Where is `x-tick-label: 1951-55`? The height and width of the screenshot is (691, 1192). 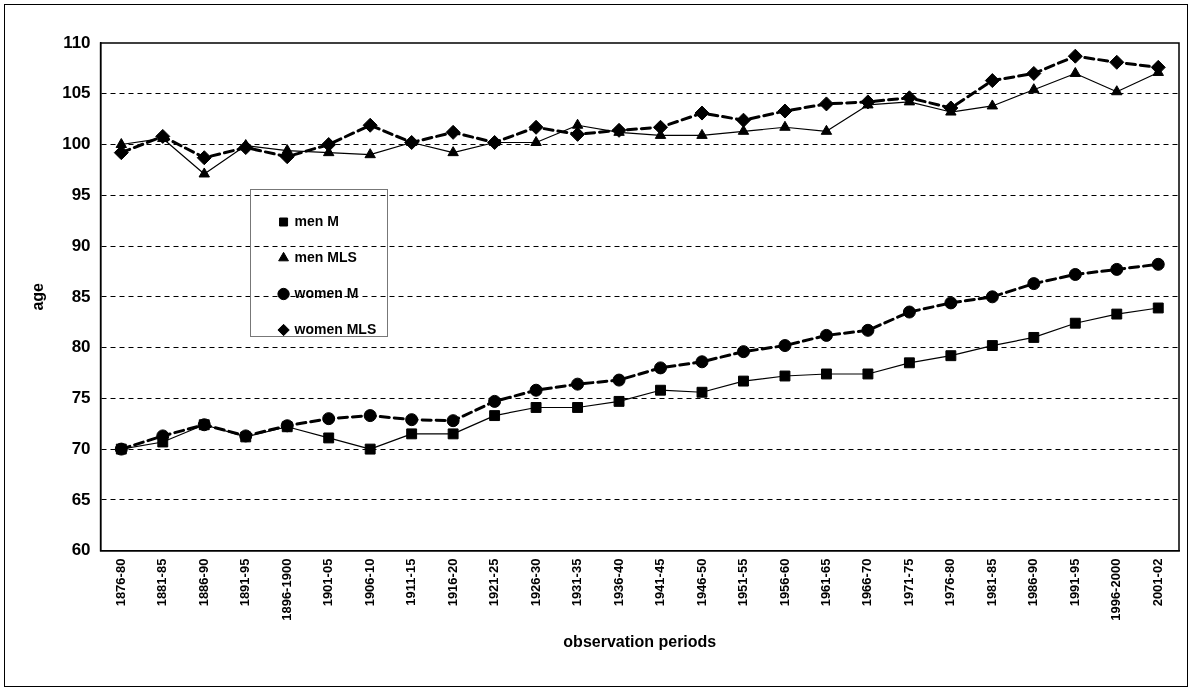
x-tick-label: 1951-55 is located at coordinates (743, 582).